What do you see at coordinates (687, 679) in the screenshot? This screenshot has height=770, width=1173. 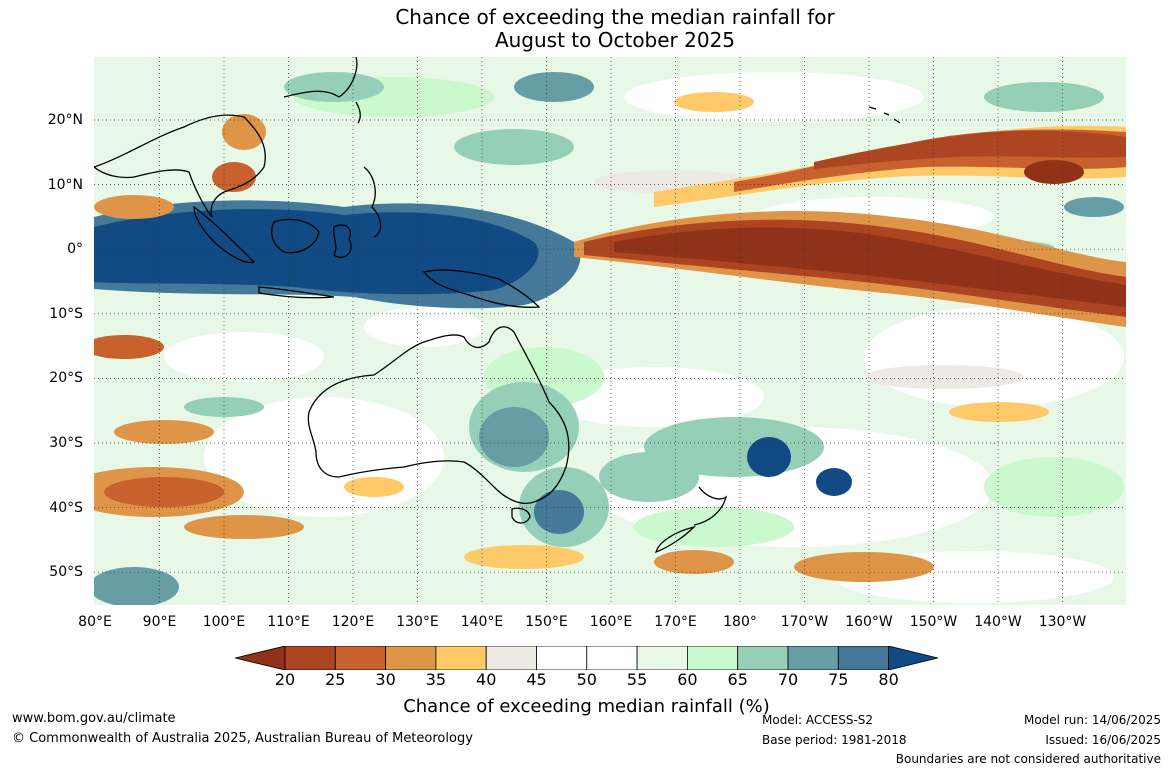 I see `colorbar-tick-label: 60` at bounding box center [687, 679].